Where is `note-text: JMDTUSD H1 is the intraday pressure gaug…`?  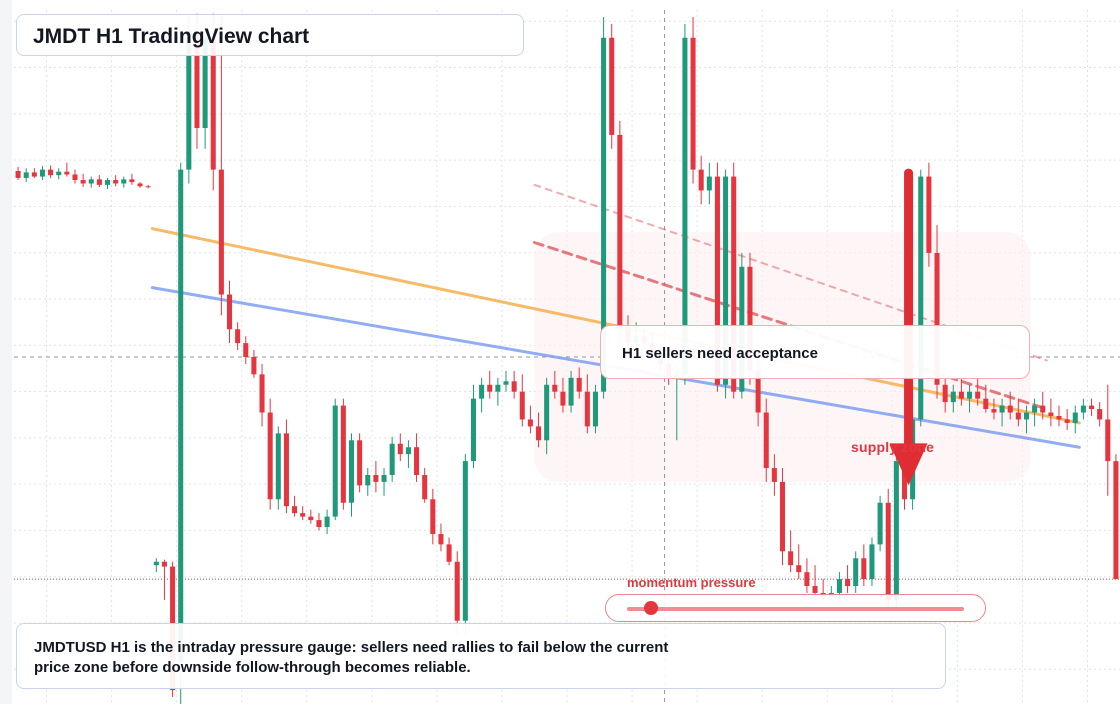 note-text: JMDTUSD H1 is the intraday pressure gaug… is located at coordinates (351, 657).